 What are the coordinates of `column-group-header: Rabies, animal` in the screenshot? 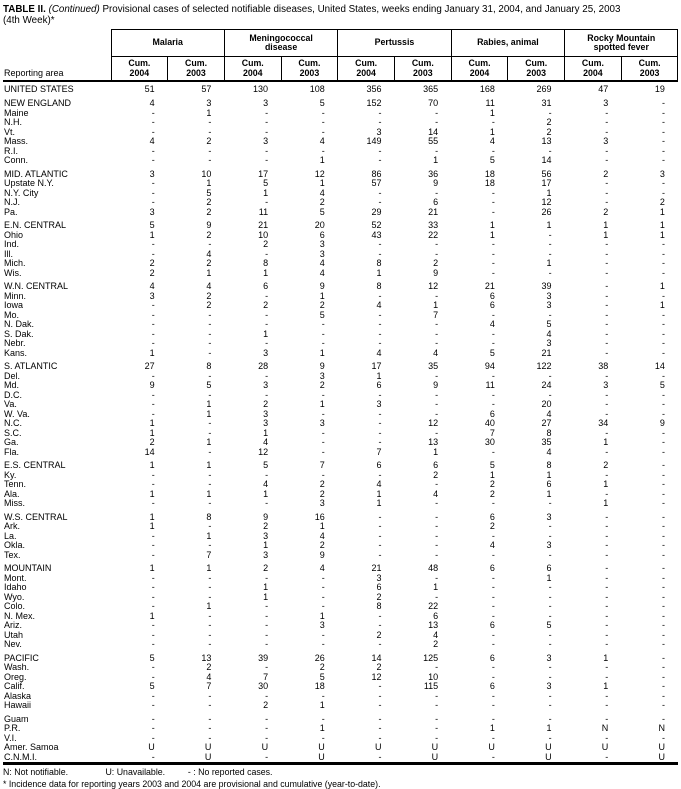 It's located at (507, 43).